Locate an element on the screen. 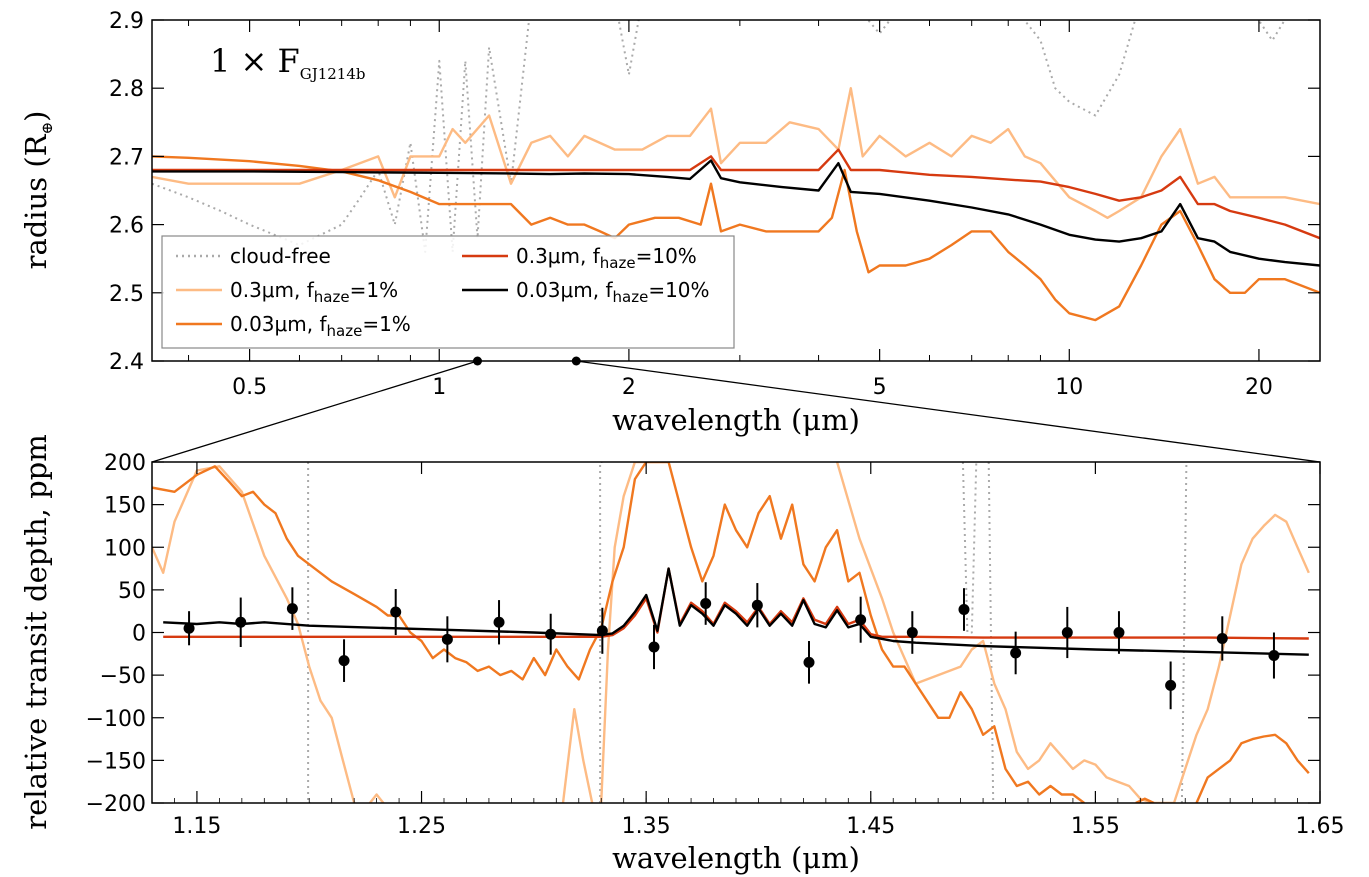 This screenshot has width=1369, height=877. annotation-main: 1 × F is located at coordinates (255, 61).